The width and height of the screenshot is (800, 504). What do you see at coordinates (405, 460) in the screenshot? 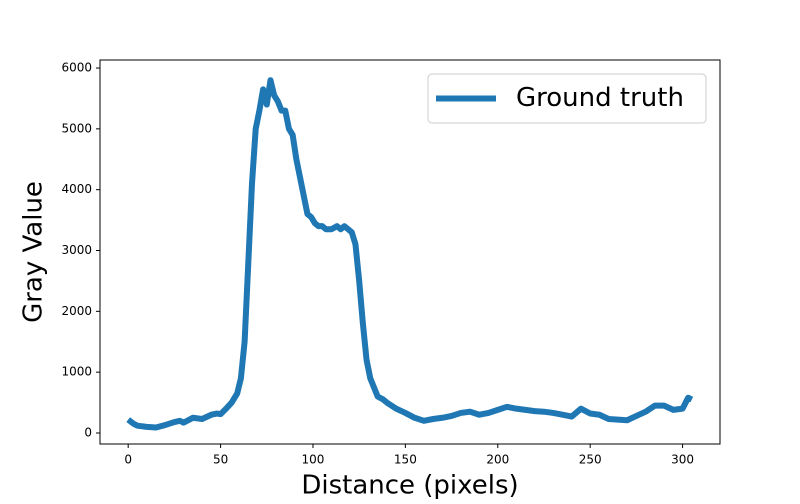
I see `x-tick-label: 150` at bounding box center [405, 460].